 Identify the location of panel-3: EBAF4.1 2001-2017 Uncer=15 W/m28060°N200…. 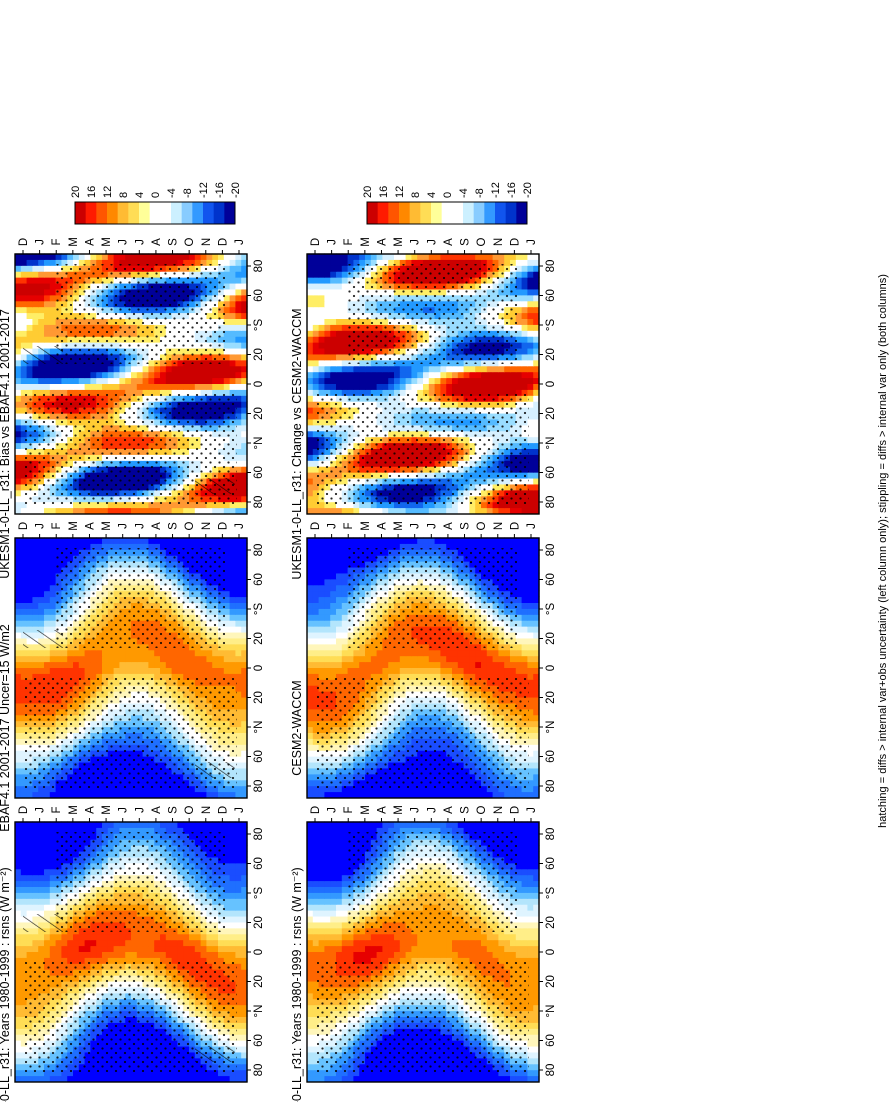
(132, 648).